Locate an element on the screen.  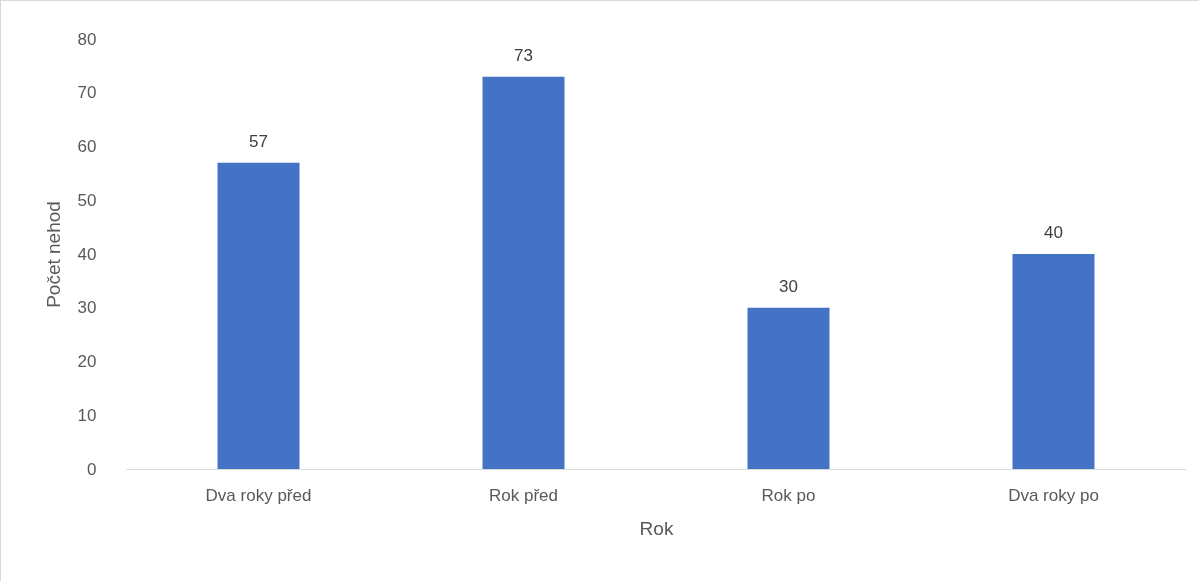
data-label: 30 is located at coordinates (788, 286).